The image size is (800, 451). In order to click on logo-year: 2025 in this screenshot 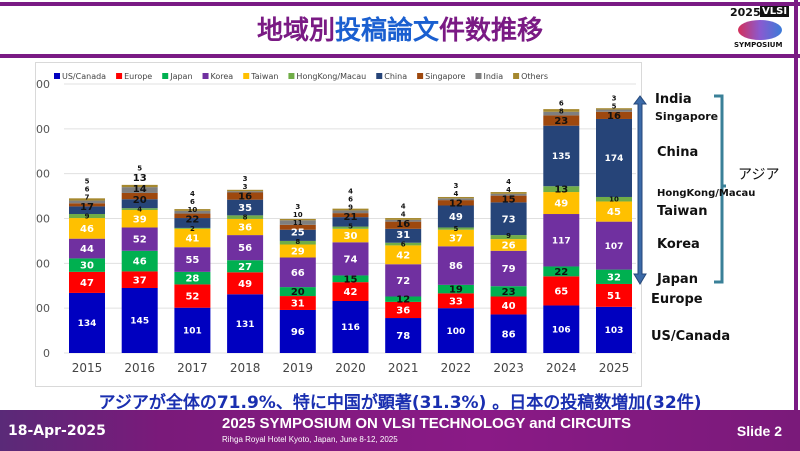, I will do `click(745, 12)`.